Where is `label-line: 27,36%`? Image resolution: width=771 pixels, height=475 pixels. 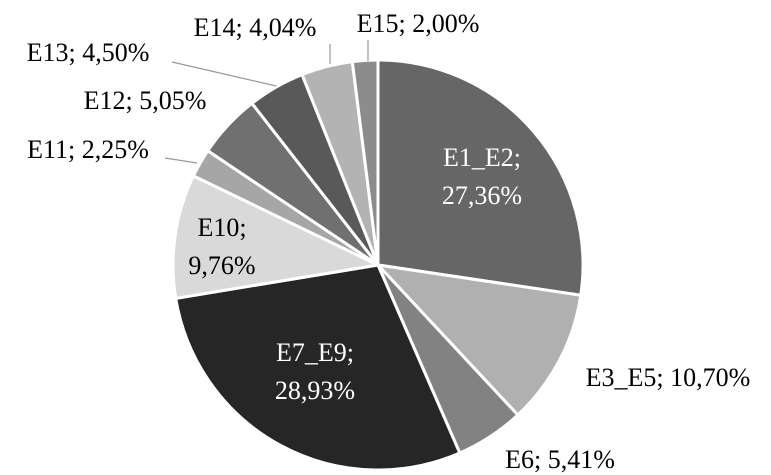
label-line: 27,36% is located at coordinates (482, 195).